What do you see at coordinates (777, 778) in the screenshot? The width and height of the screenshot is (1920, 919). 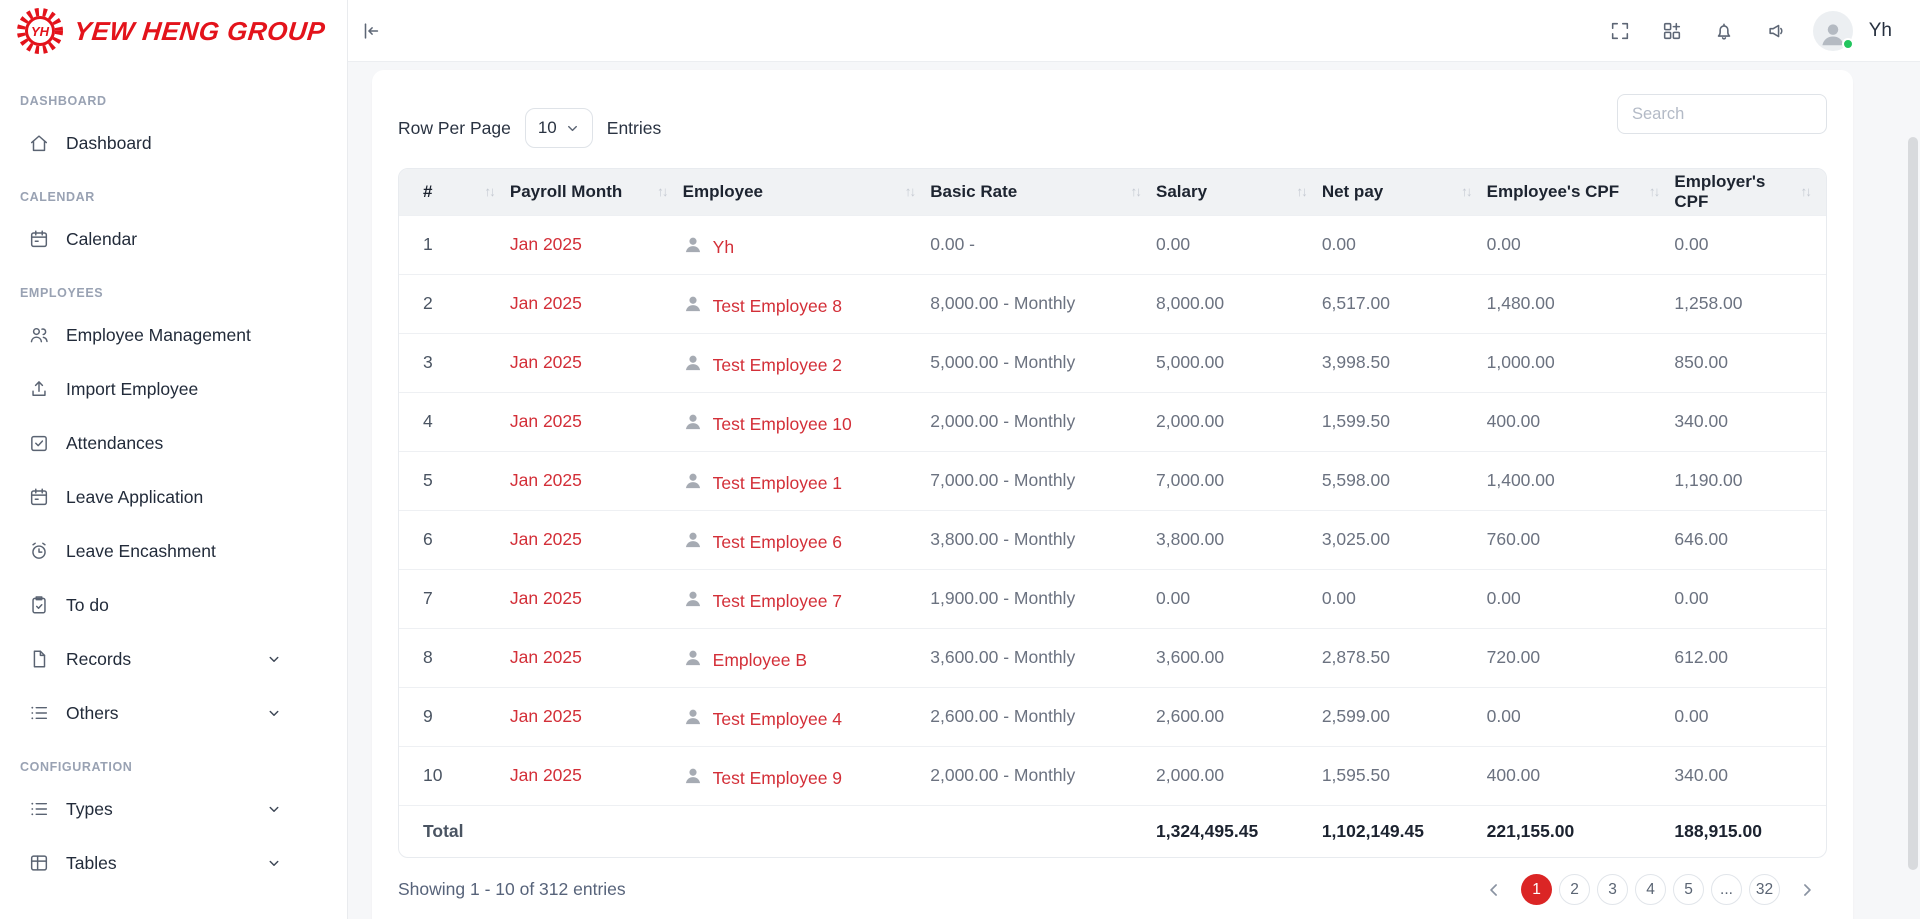 I see `employee-link: Test Employee 9` at bounding box center [777, 778].